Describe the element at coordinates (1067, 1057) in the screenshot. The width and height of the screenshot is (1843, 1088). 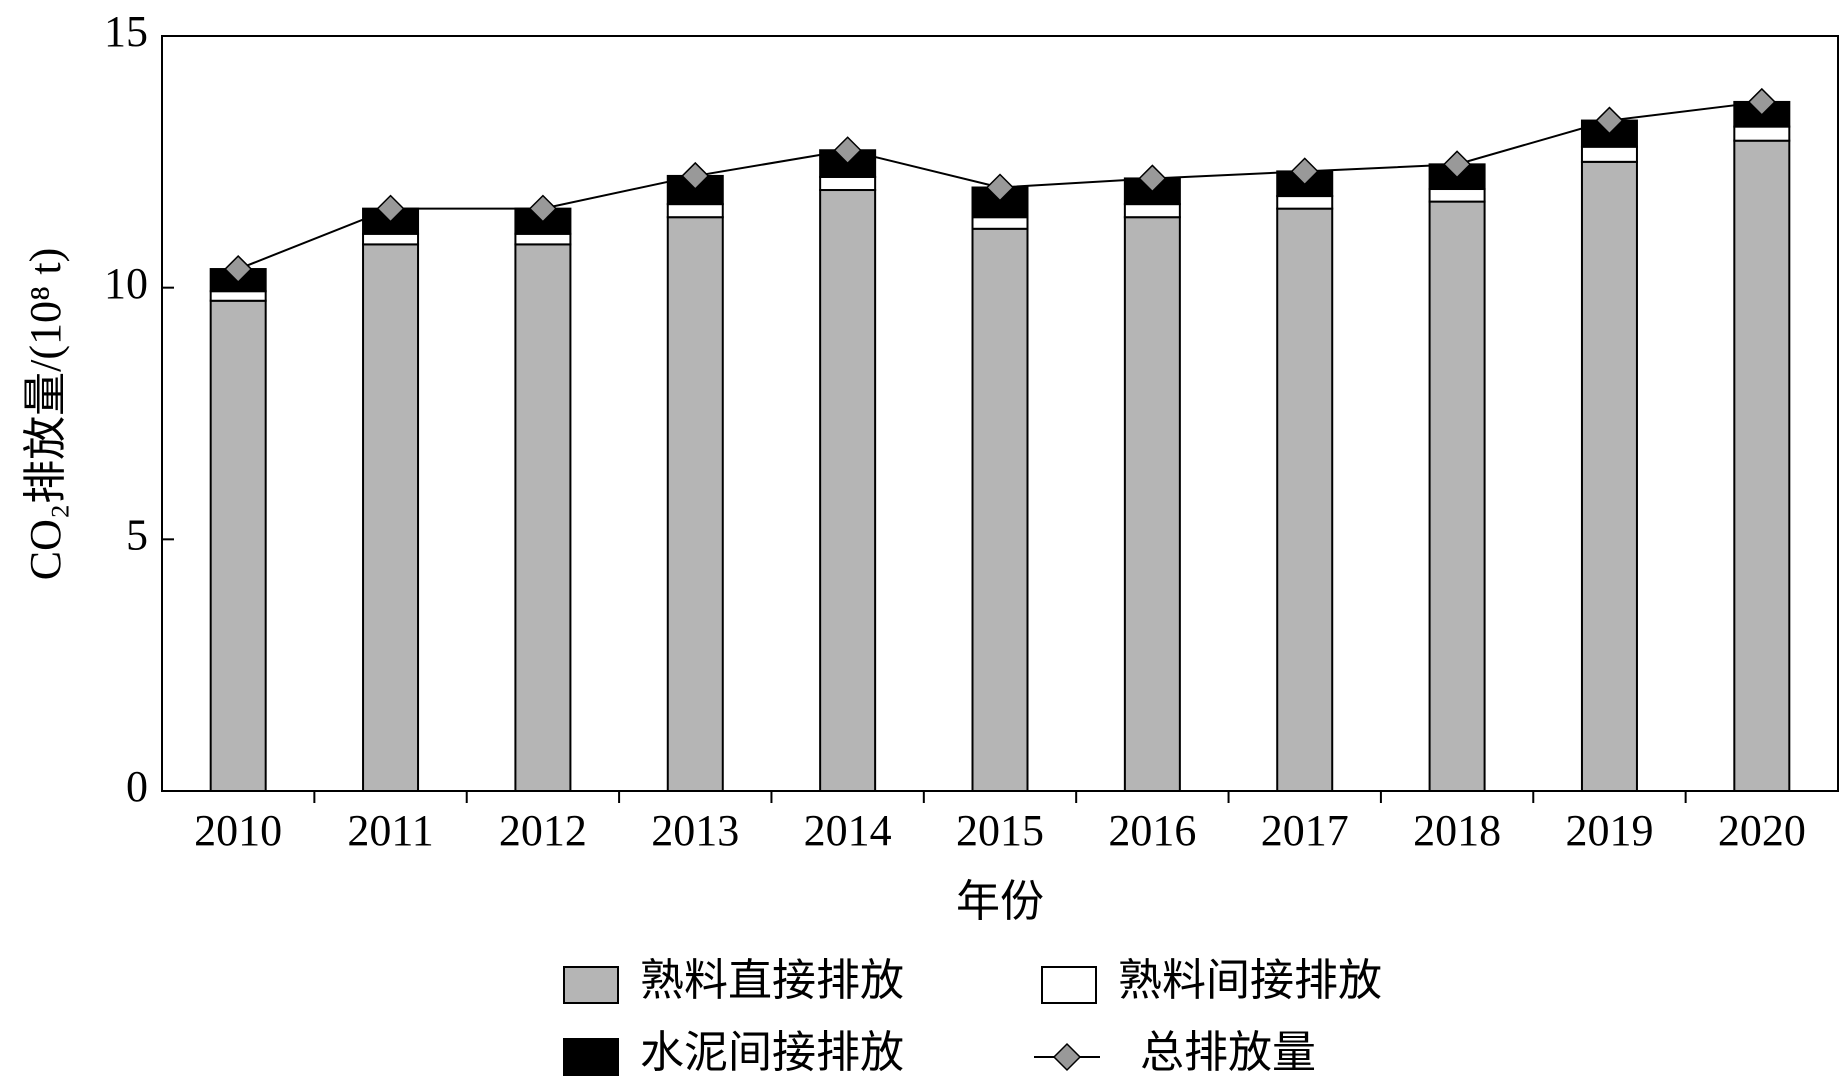
I see `legend-marker` at that location.